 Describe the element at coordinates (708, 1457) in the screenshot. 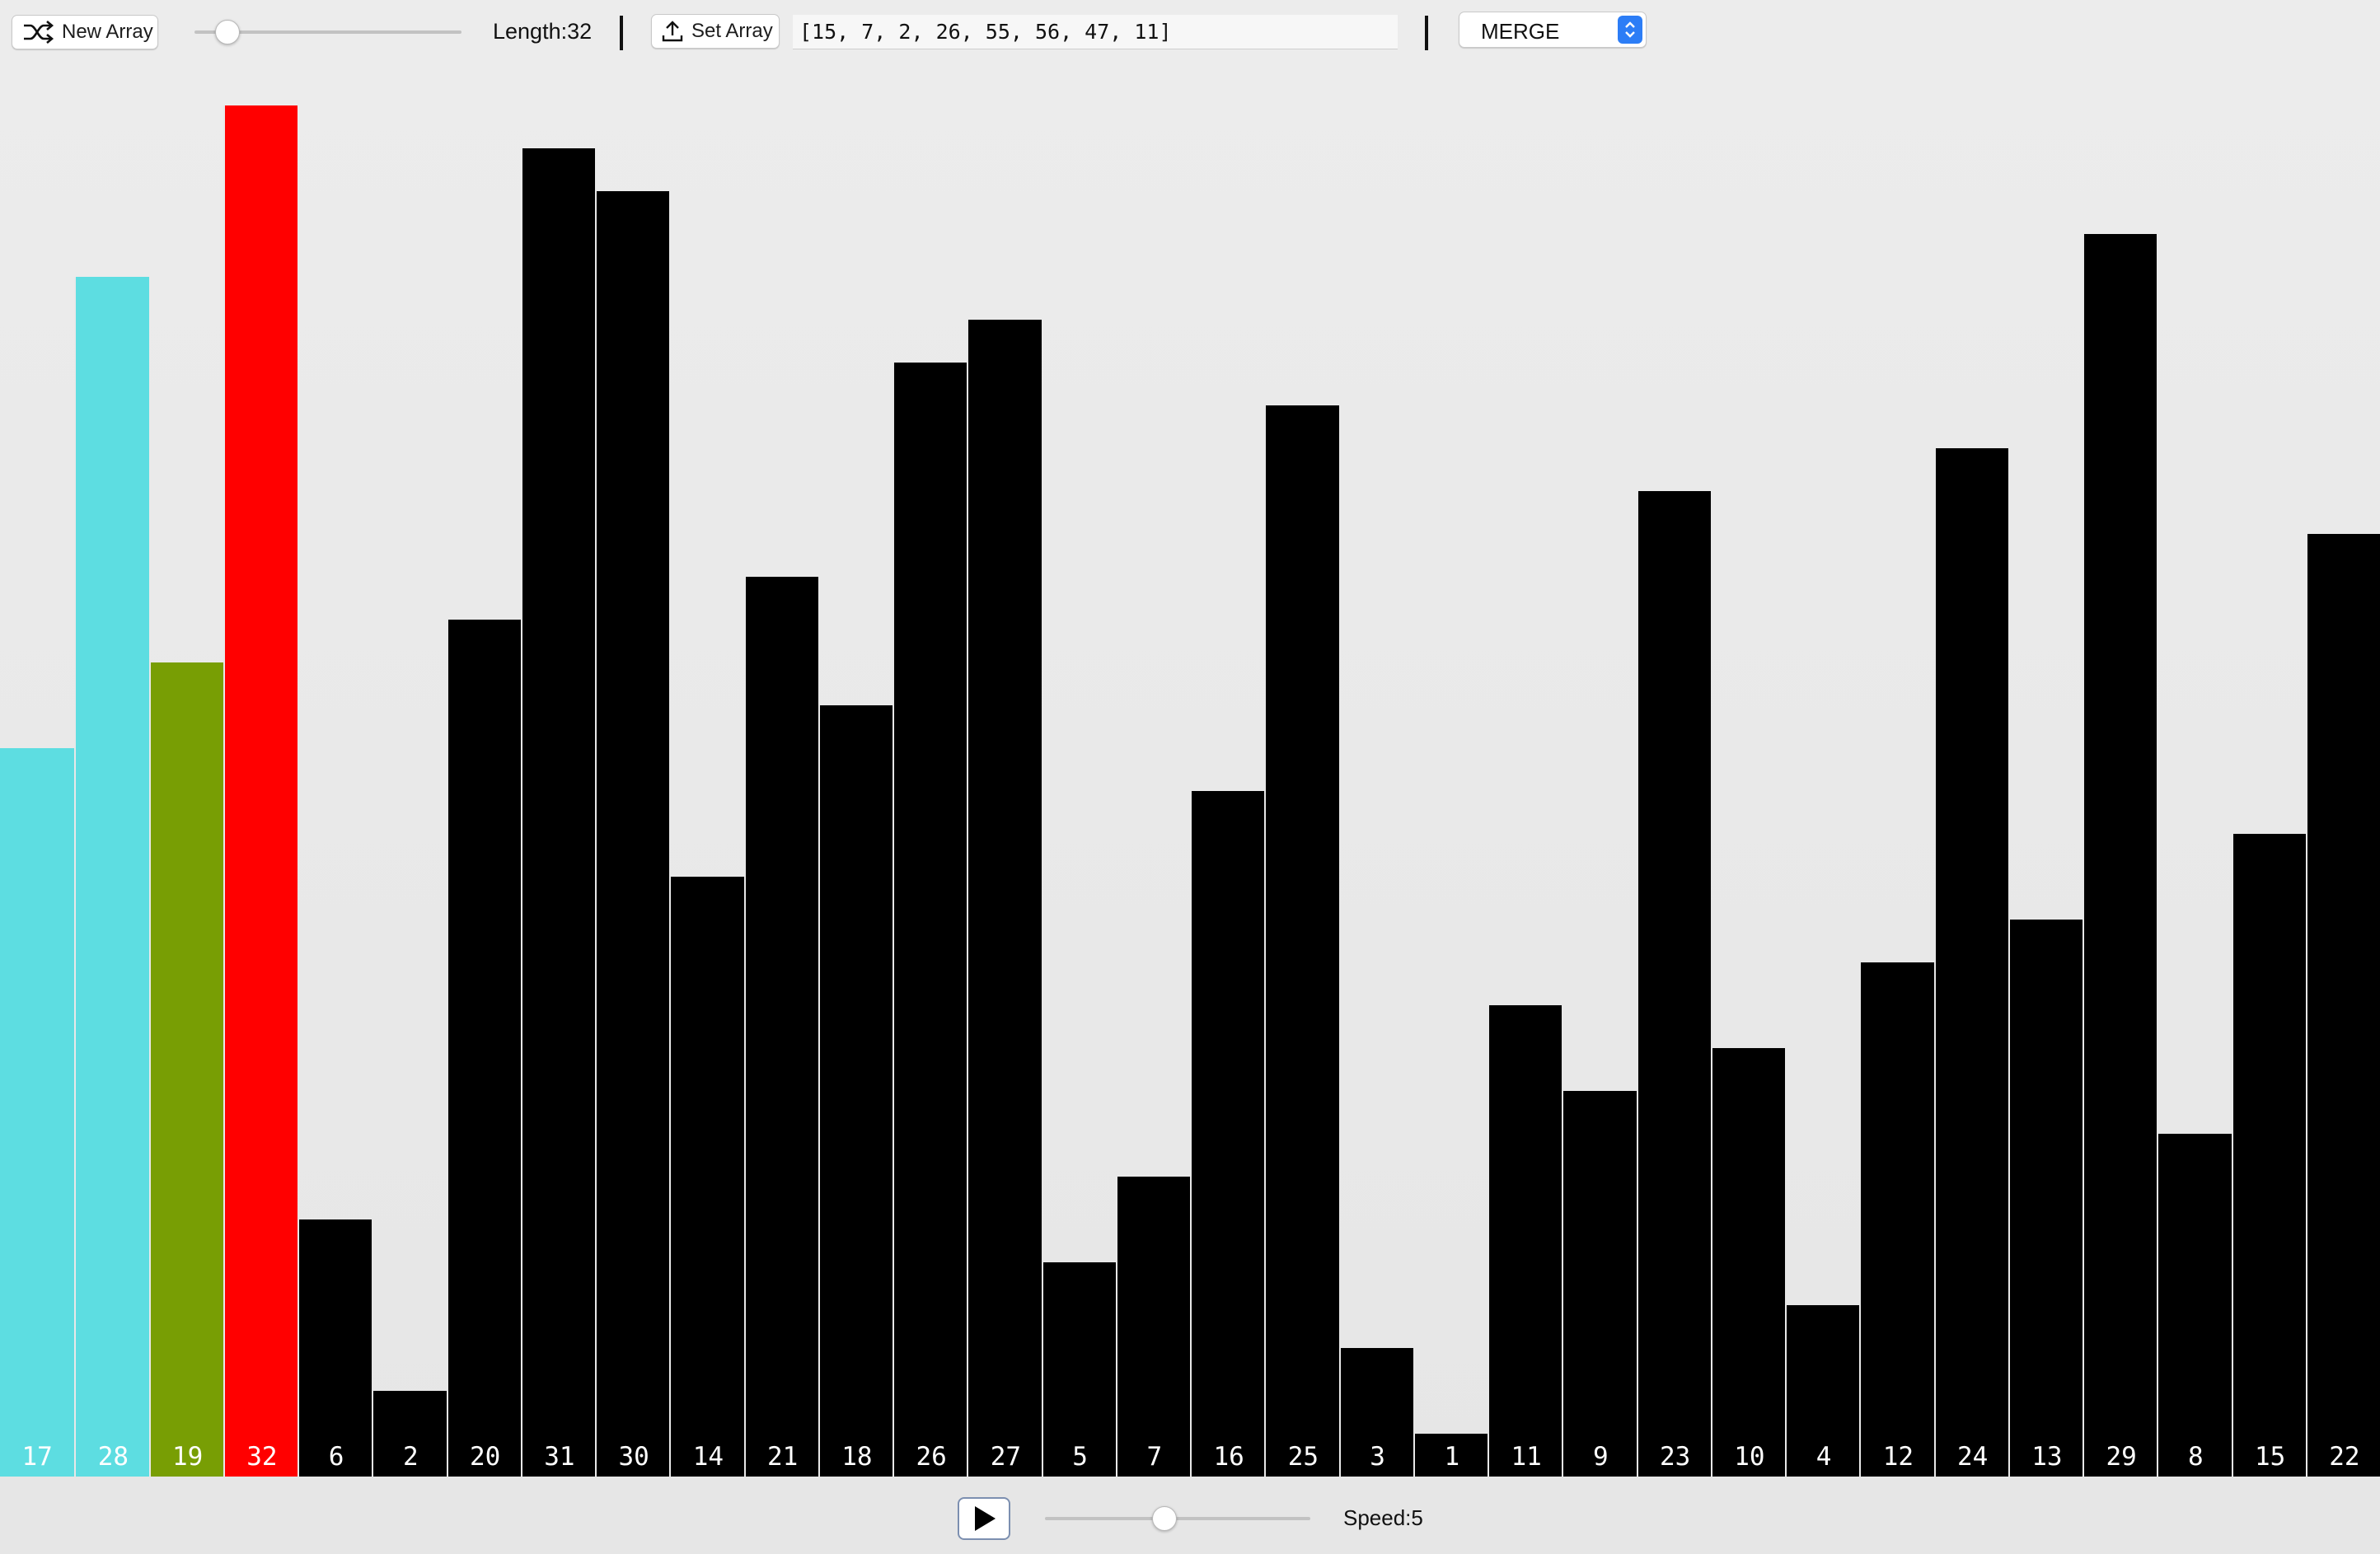

I see `bar-value-label: 14` at that location.